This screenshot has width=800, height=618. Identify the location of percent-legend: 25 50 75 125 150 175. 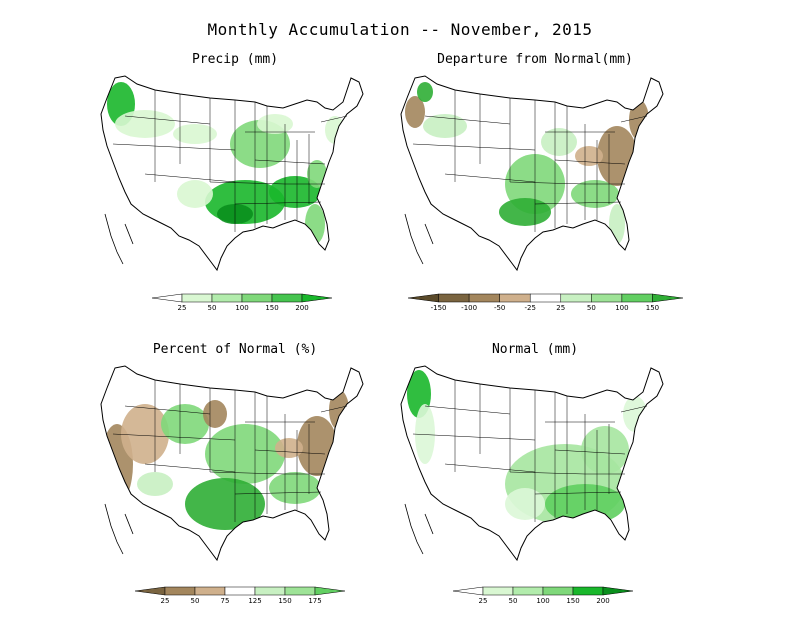
(240, 596).